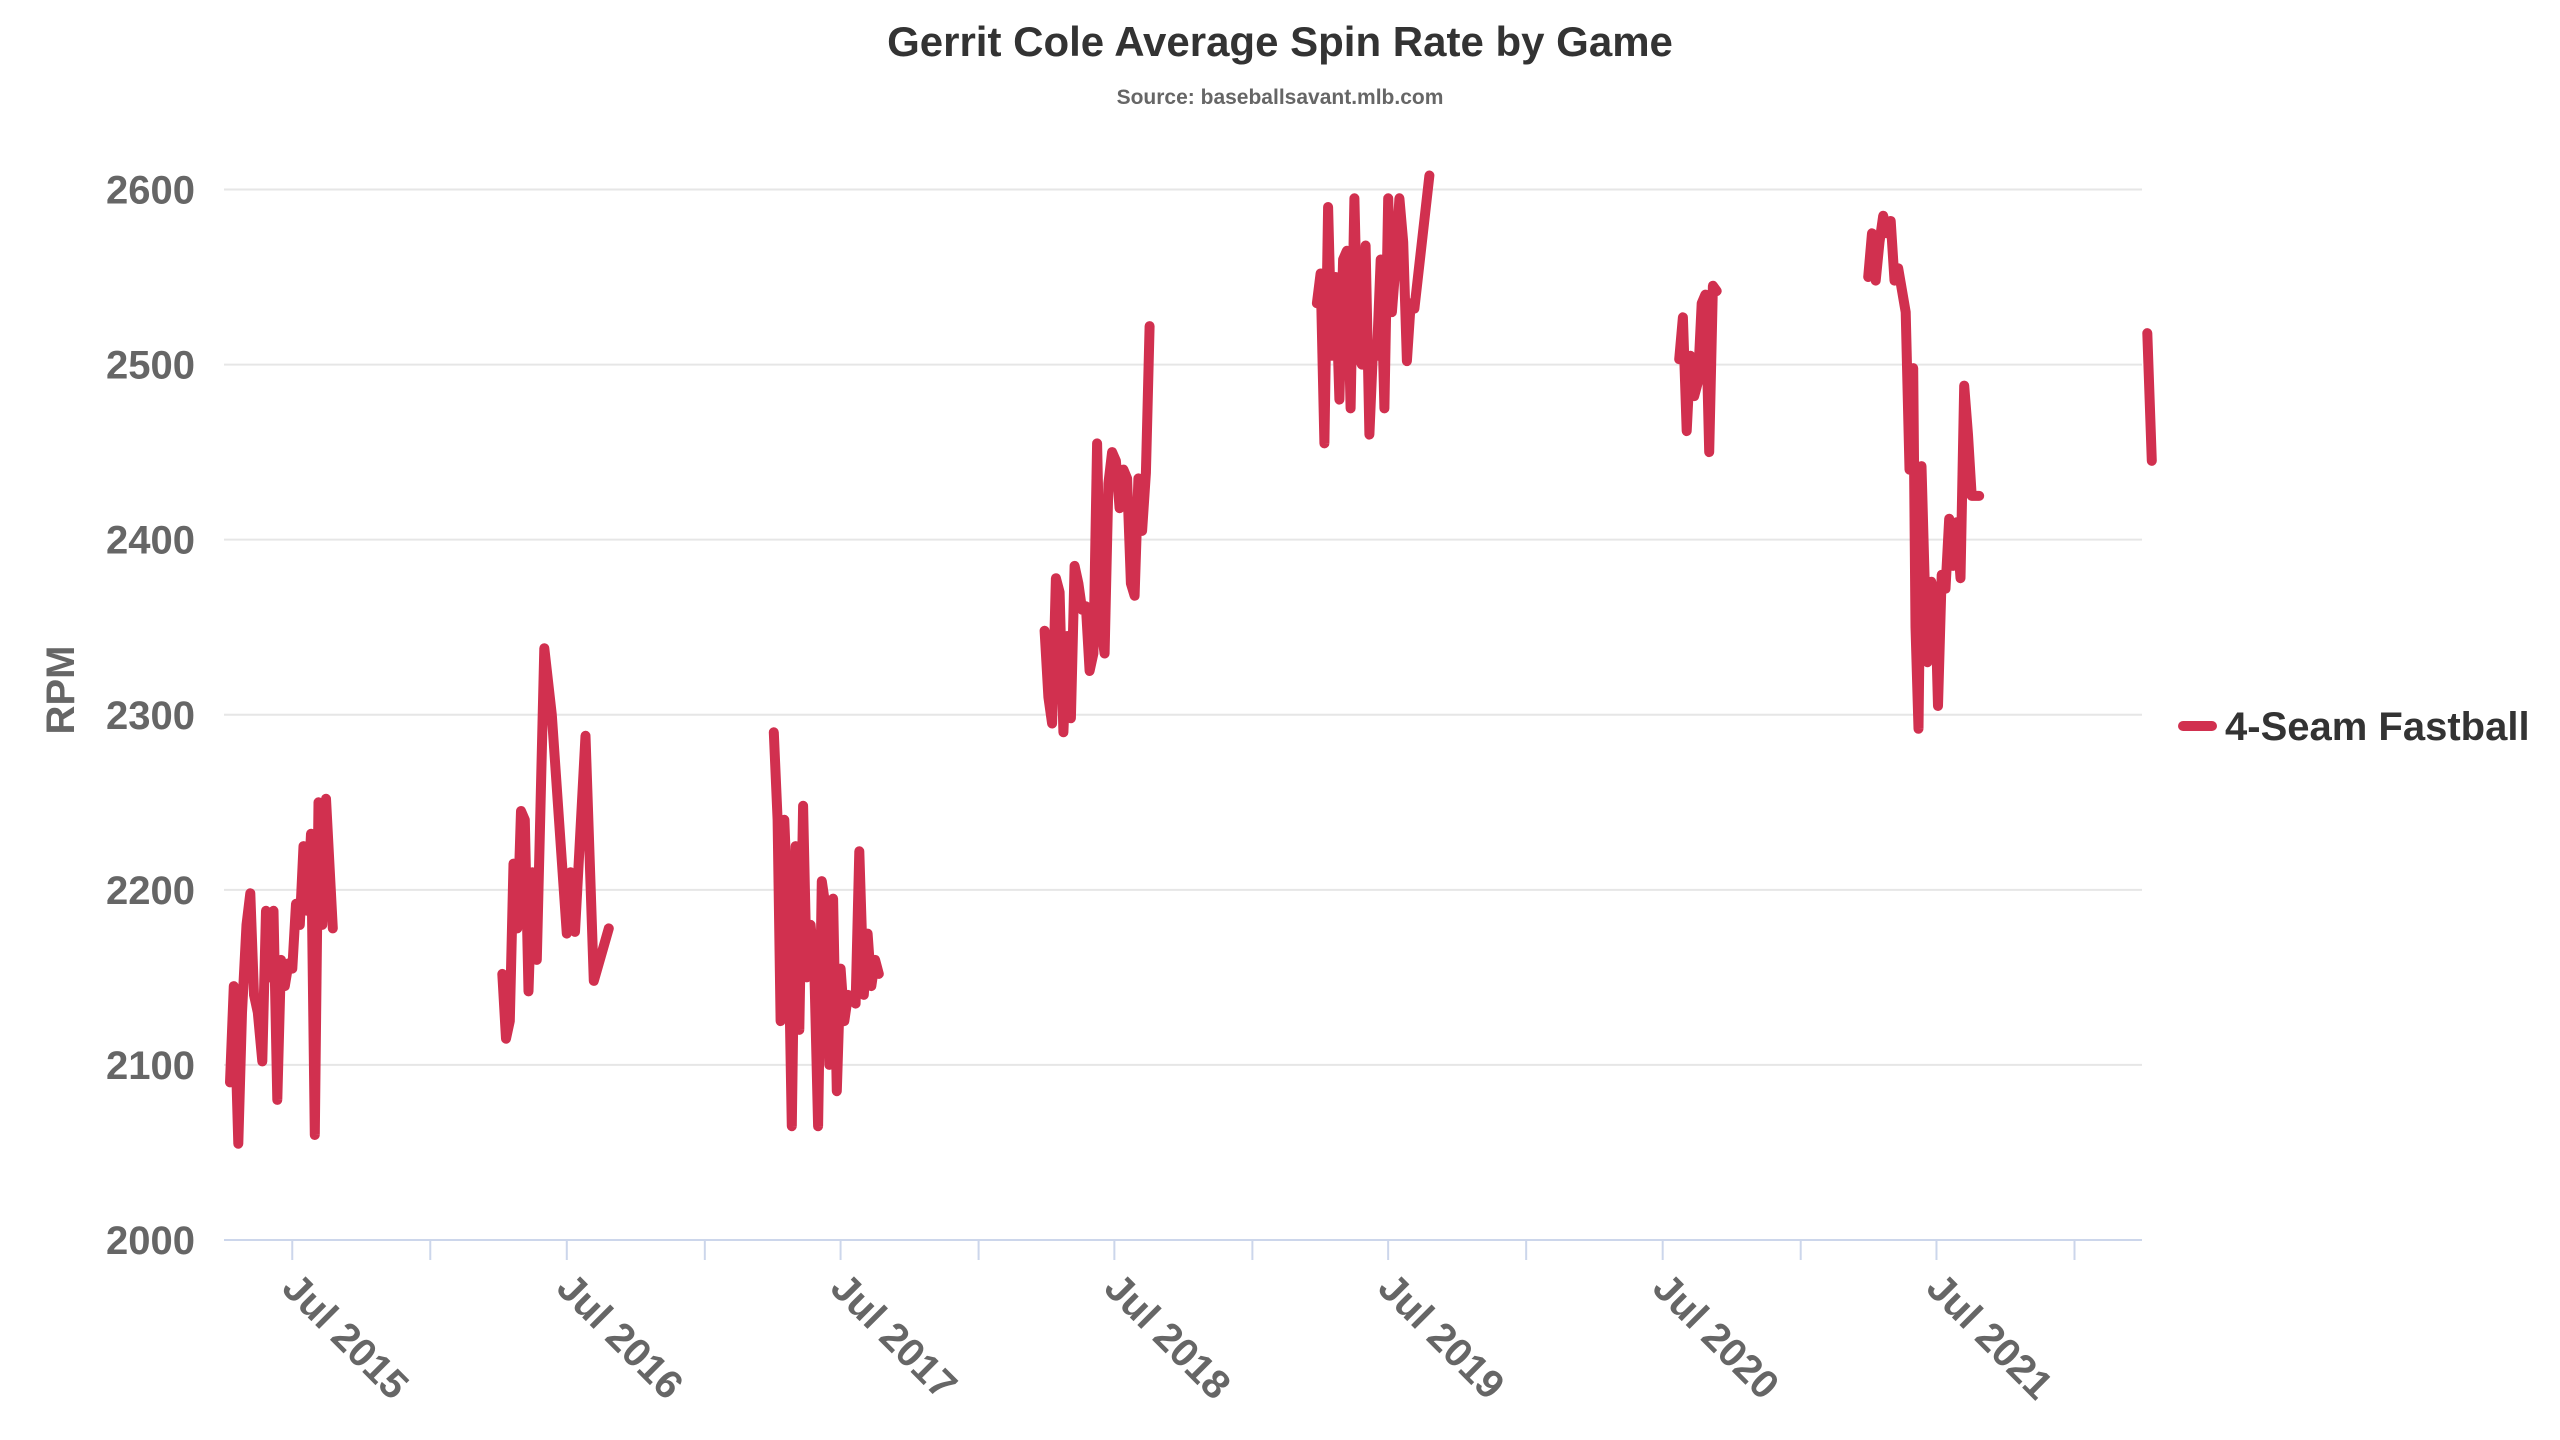 The image size is (2560, 1440). What do you see at coordinates (150, 1241) in the screenshot?
I see `y-tick-label-2000: 2000` at bounding box center [150, 1241].